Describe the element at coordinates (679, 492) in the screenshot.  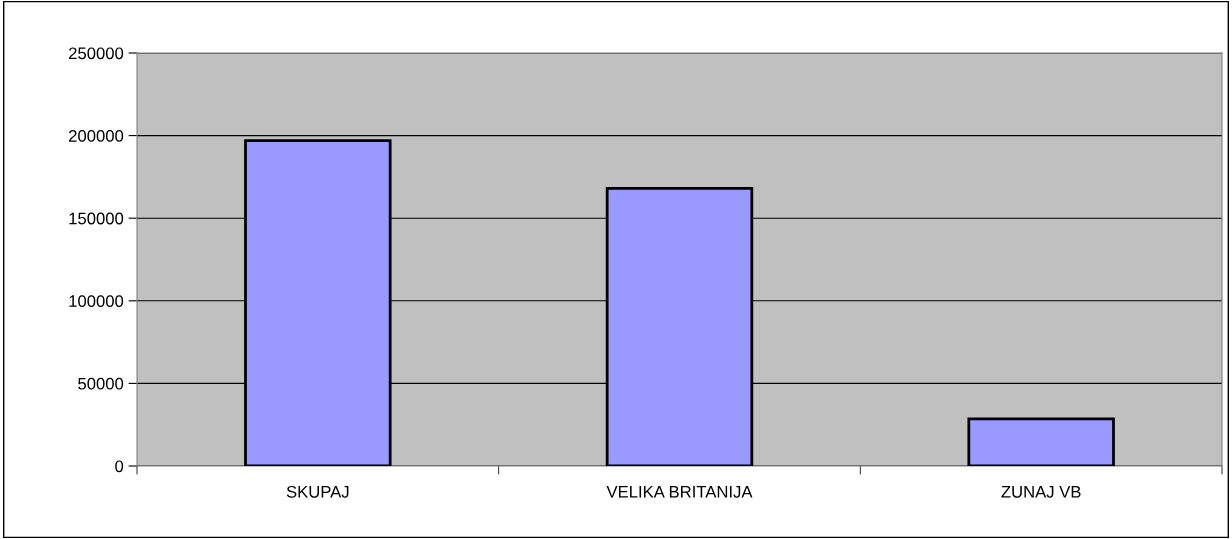
I see `x-tick-label: VELIKA BRITANIJA` at that location.